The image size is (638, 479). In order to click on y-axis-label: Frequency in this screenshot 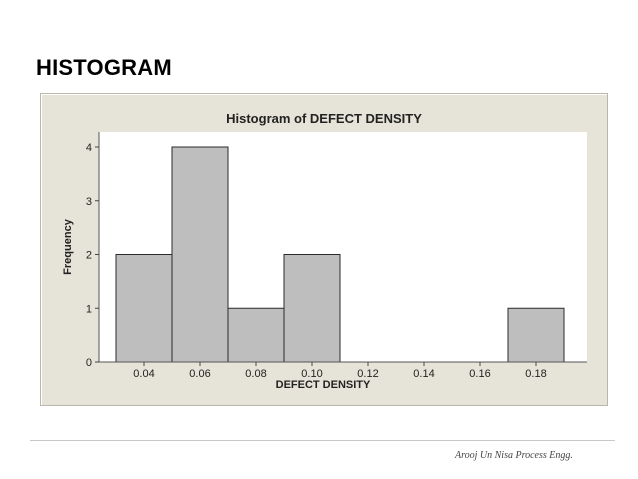, I will do `click(68, 246)`.